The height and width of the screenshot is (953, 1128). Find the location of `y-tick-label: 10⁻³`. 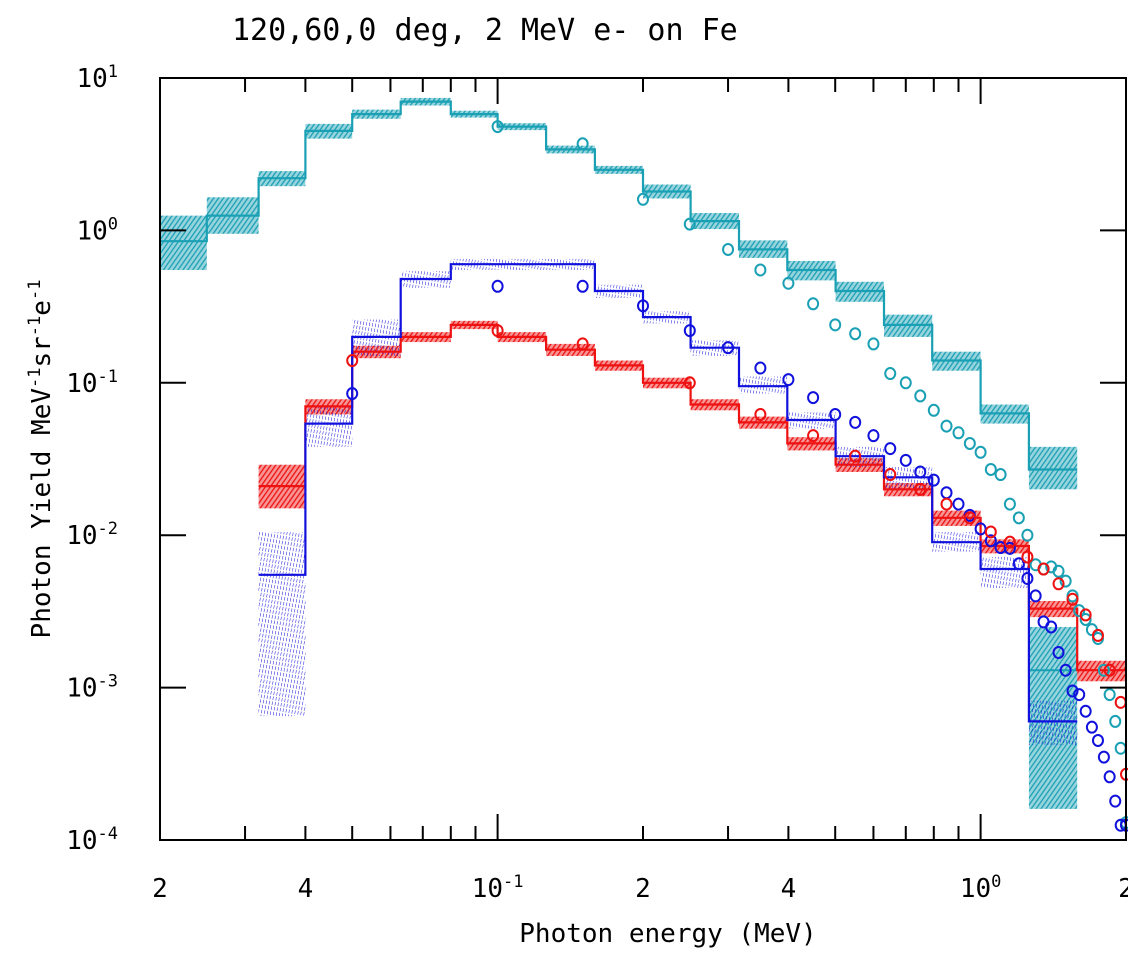

y-tick-label: 10⁻³ is located at coordinates (92, 688).